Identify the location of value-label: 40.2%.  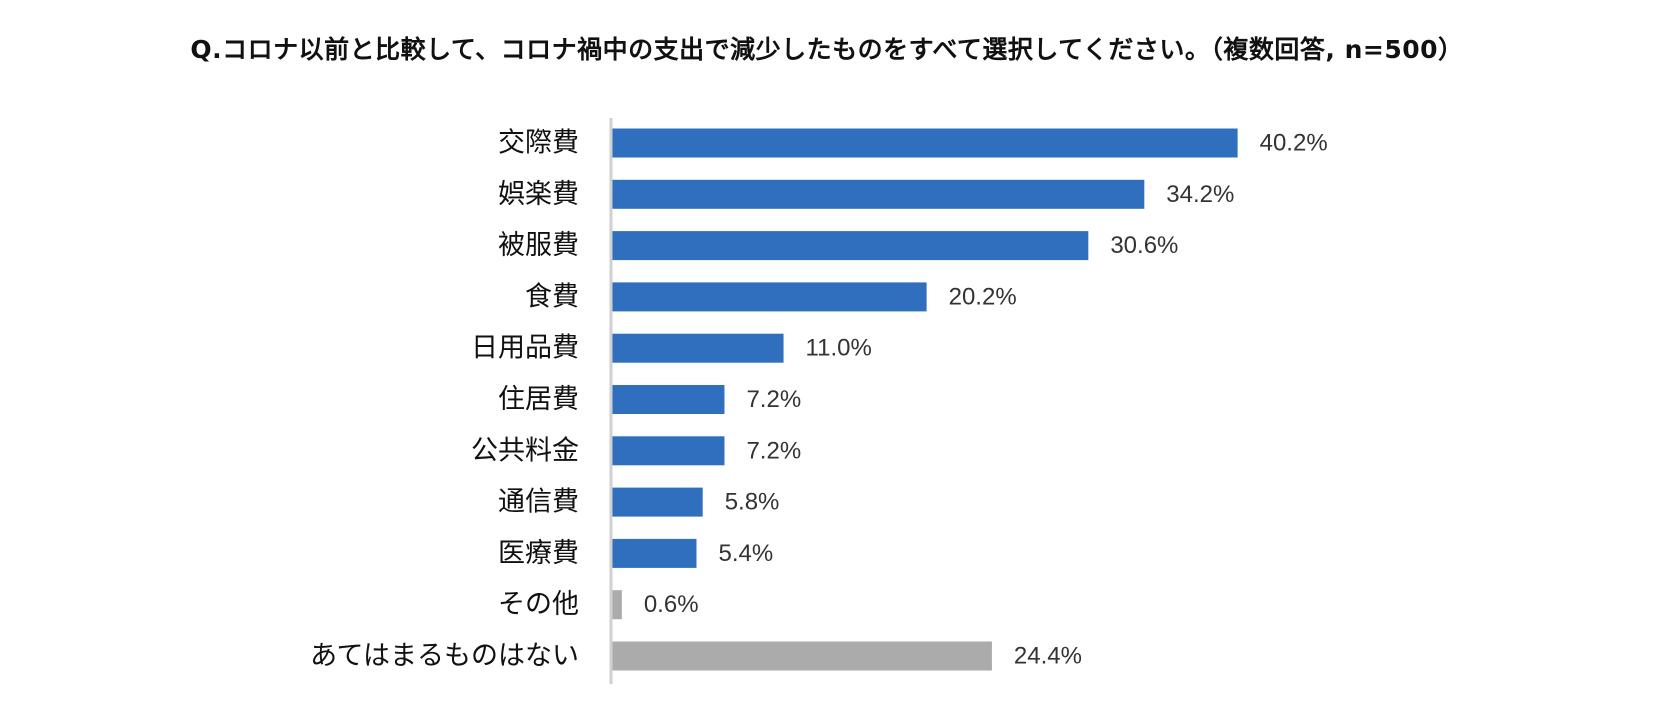
(1294, 143).